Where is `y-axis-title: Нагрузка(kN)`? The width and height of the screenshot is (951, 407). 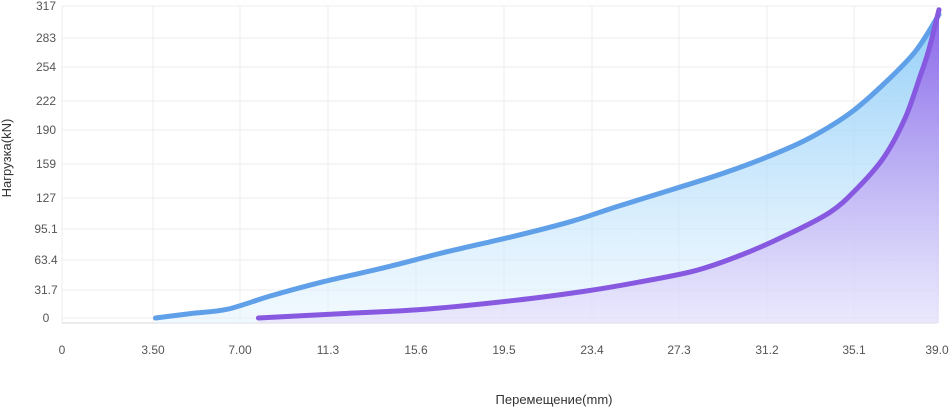 y-axis-title: Нагрузка(kN) is located at coordinates (7, 158).